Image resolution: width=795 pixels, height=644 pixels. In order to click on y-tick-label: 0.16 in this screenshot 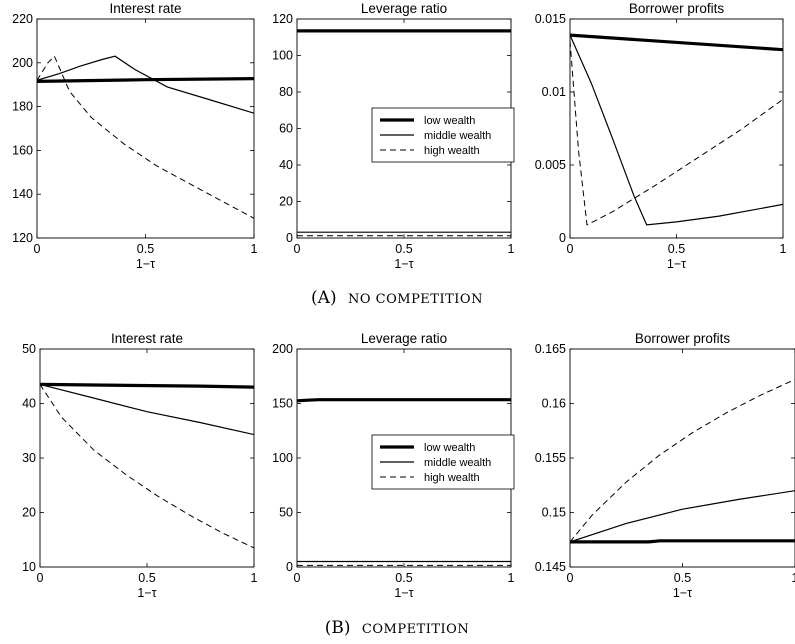, I will do `click(554, 404)`.